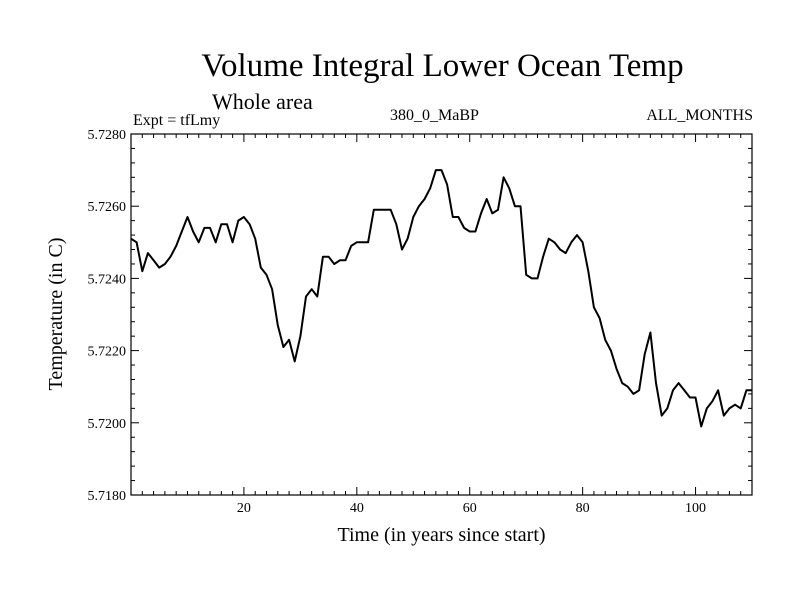 The width and height of the screenshot is (800, 600). What do you see at coordinates (107, 352) in the screenshot?
I see `y-tick-label: 5.7220` at bounding box center [107, 352].